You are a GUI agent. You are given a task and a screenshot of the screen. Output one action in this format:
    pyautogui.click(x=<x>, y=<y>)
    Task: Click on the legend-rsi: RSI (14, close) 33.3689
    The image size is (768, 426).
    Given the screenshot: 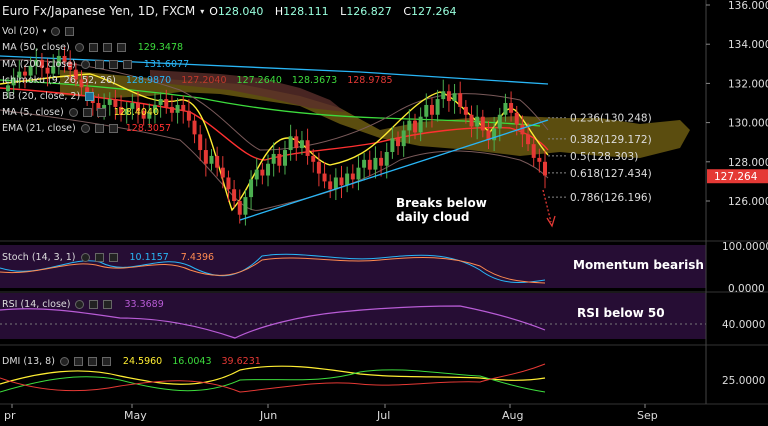 What is the action you would take?
    pyautogui.click(x=83, y=304)
    